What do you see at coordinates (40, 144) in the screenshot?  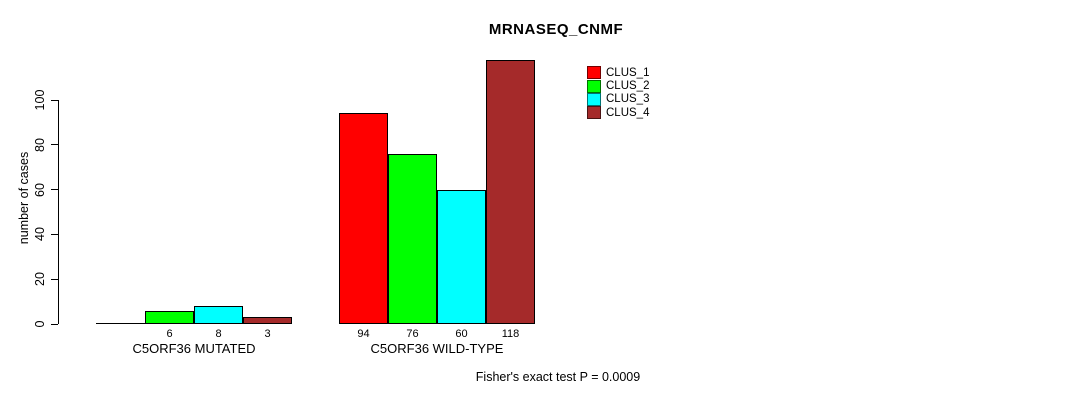 I see `y-axis-tick-label: 80` at bounding box center [40, 144].